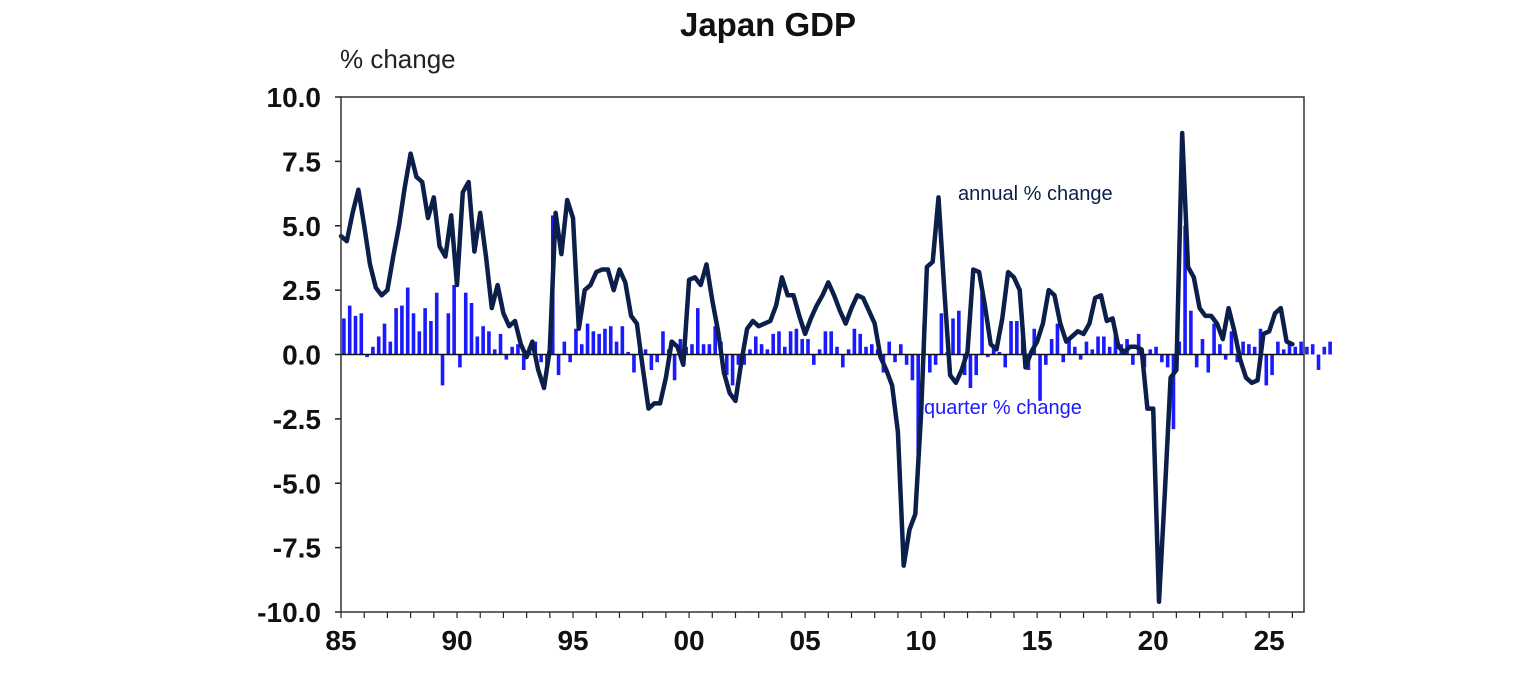 Image resolution: width=1536 pixels, height=680 pixels. I want to click on x-tick-label: 20, so click(1153, 640).